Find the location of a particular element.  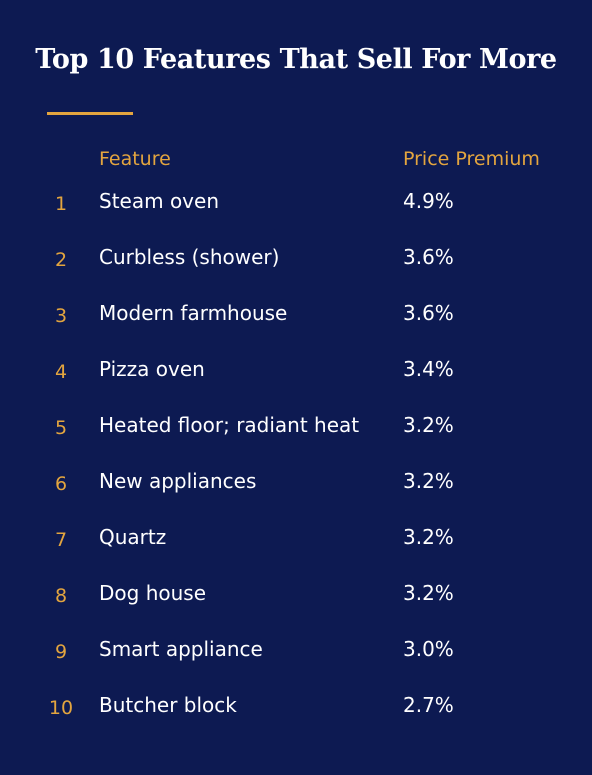

price-premium-value: 4.9% is located at coordinates (428, 201).